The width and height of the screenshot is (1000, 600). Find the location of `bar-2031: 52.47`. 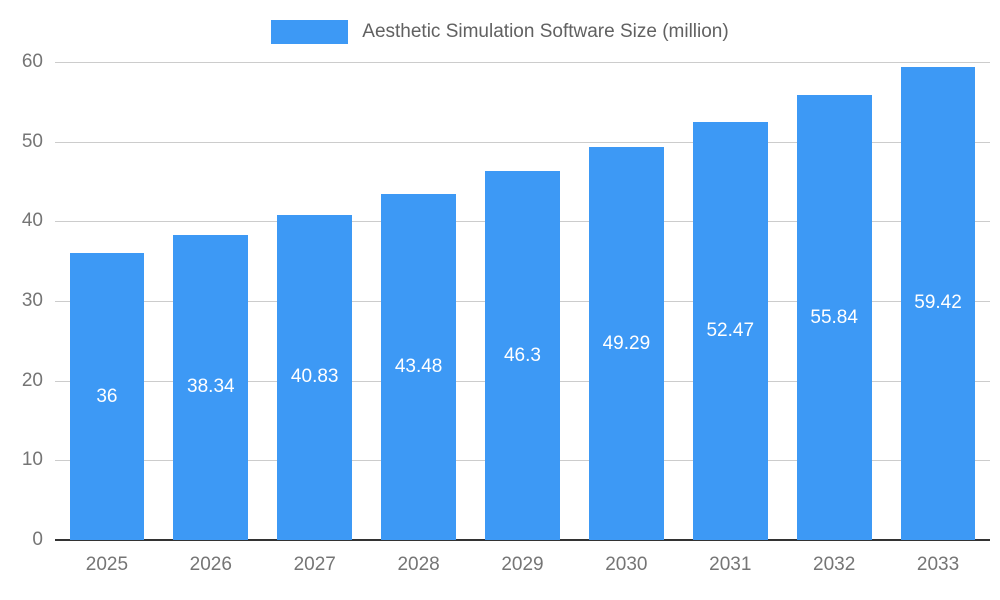

bar-2031: 52.47 is located at coordinates (730, 331).